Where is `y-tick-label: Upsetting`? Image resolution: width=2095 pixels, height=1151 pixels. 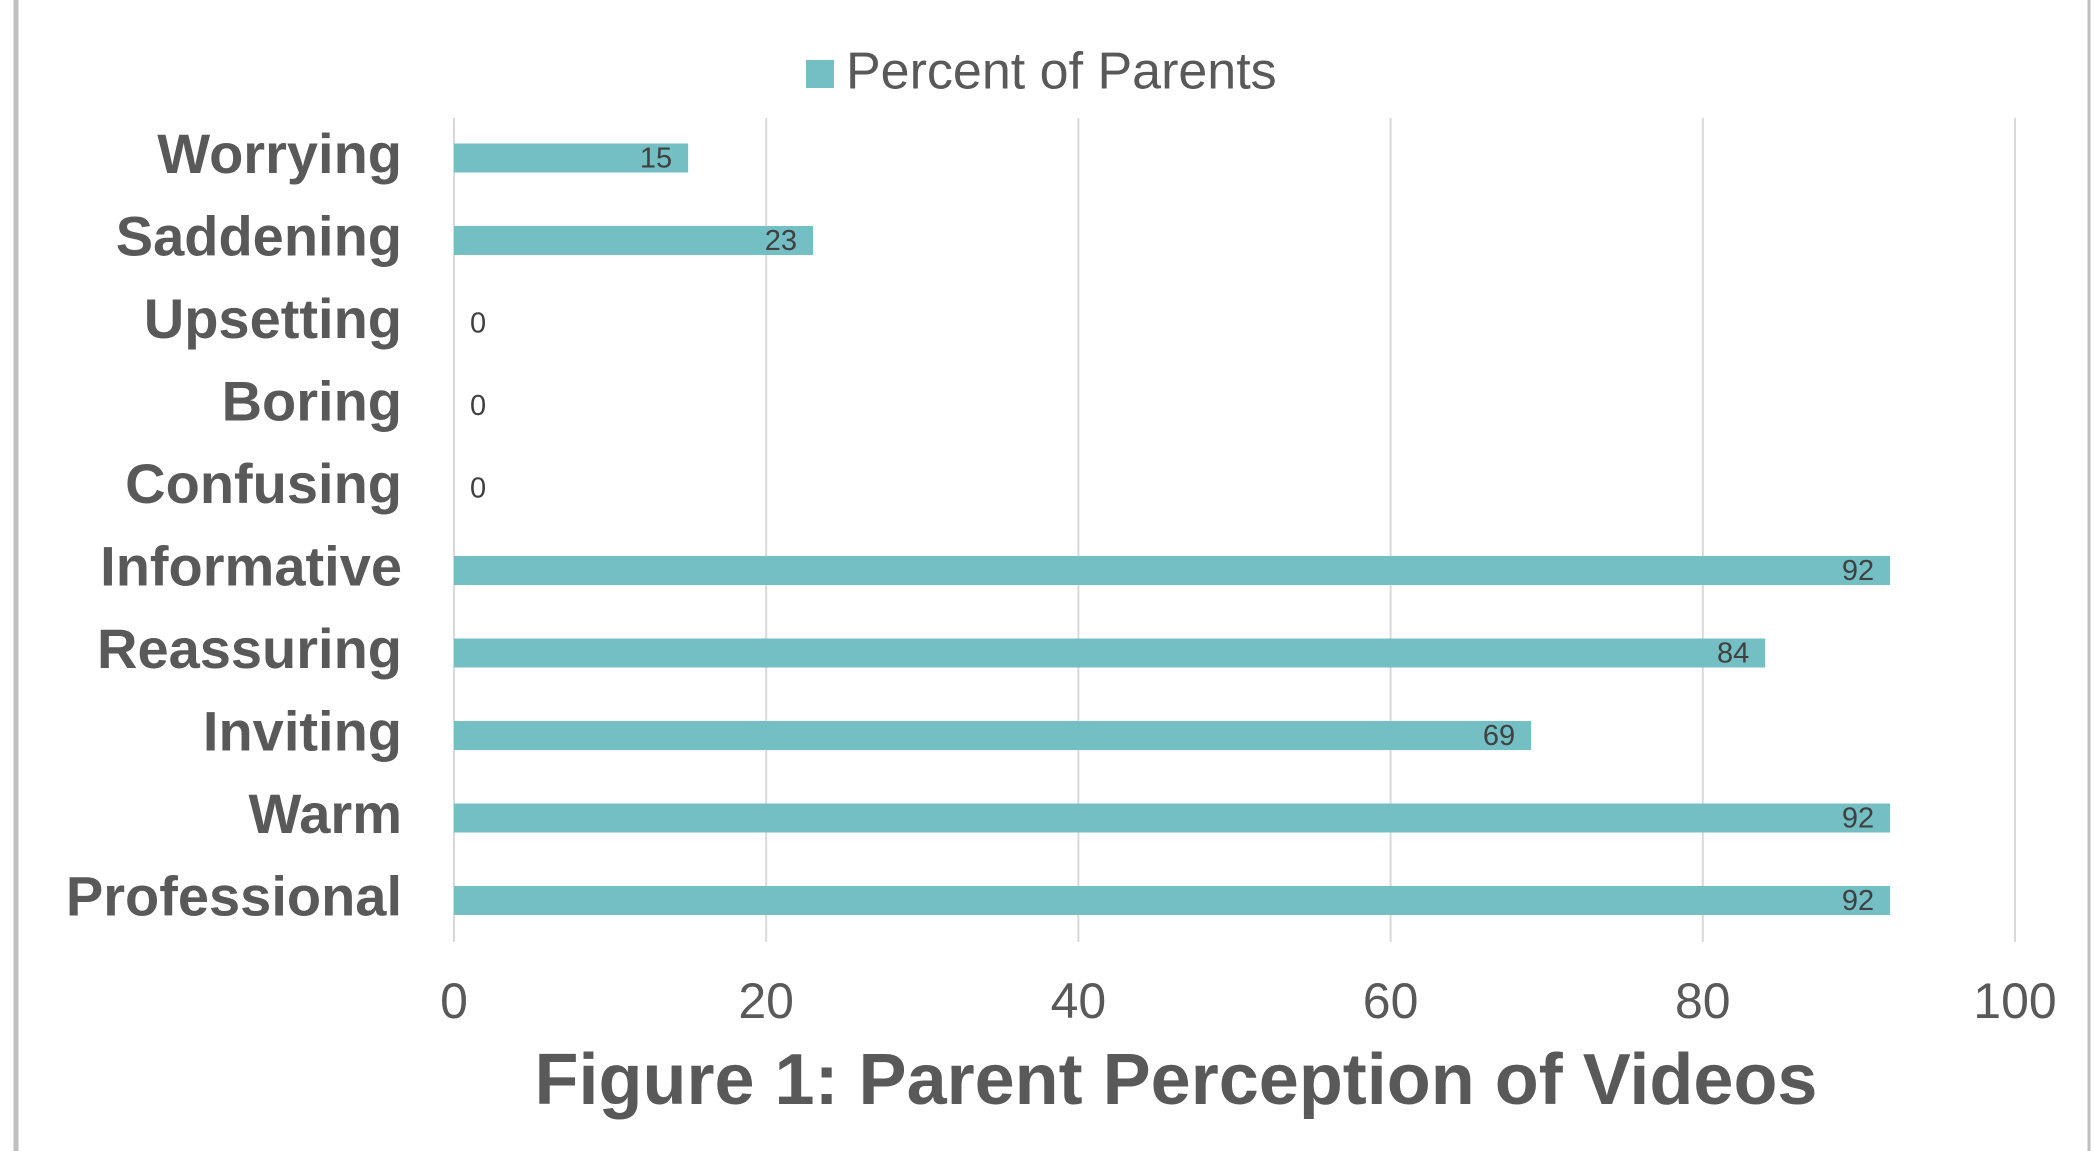 y-tick-label: Upsetting is located at coordinates (273, 318).